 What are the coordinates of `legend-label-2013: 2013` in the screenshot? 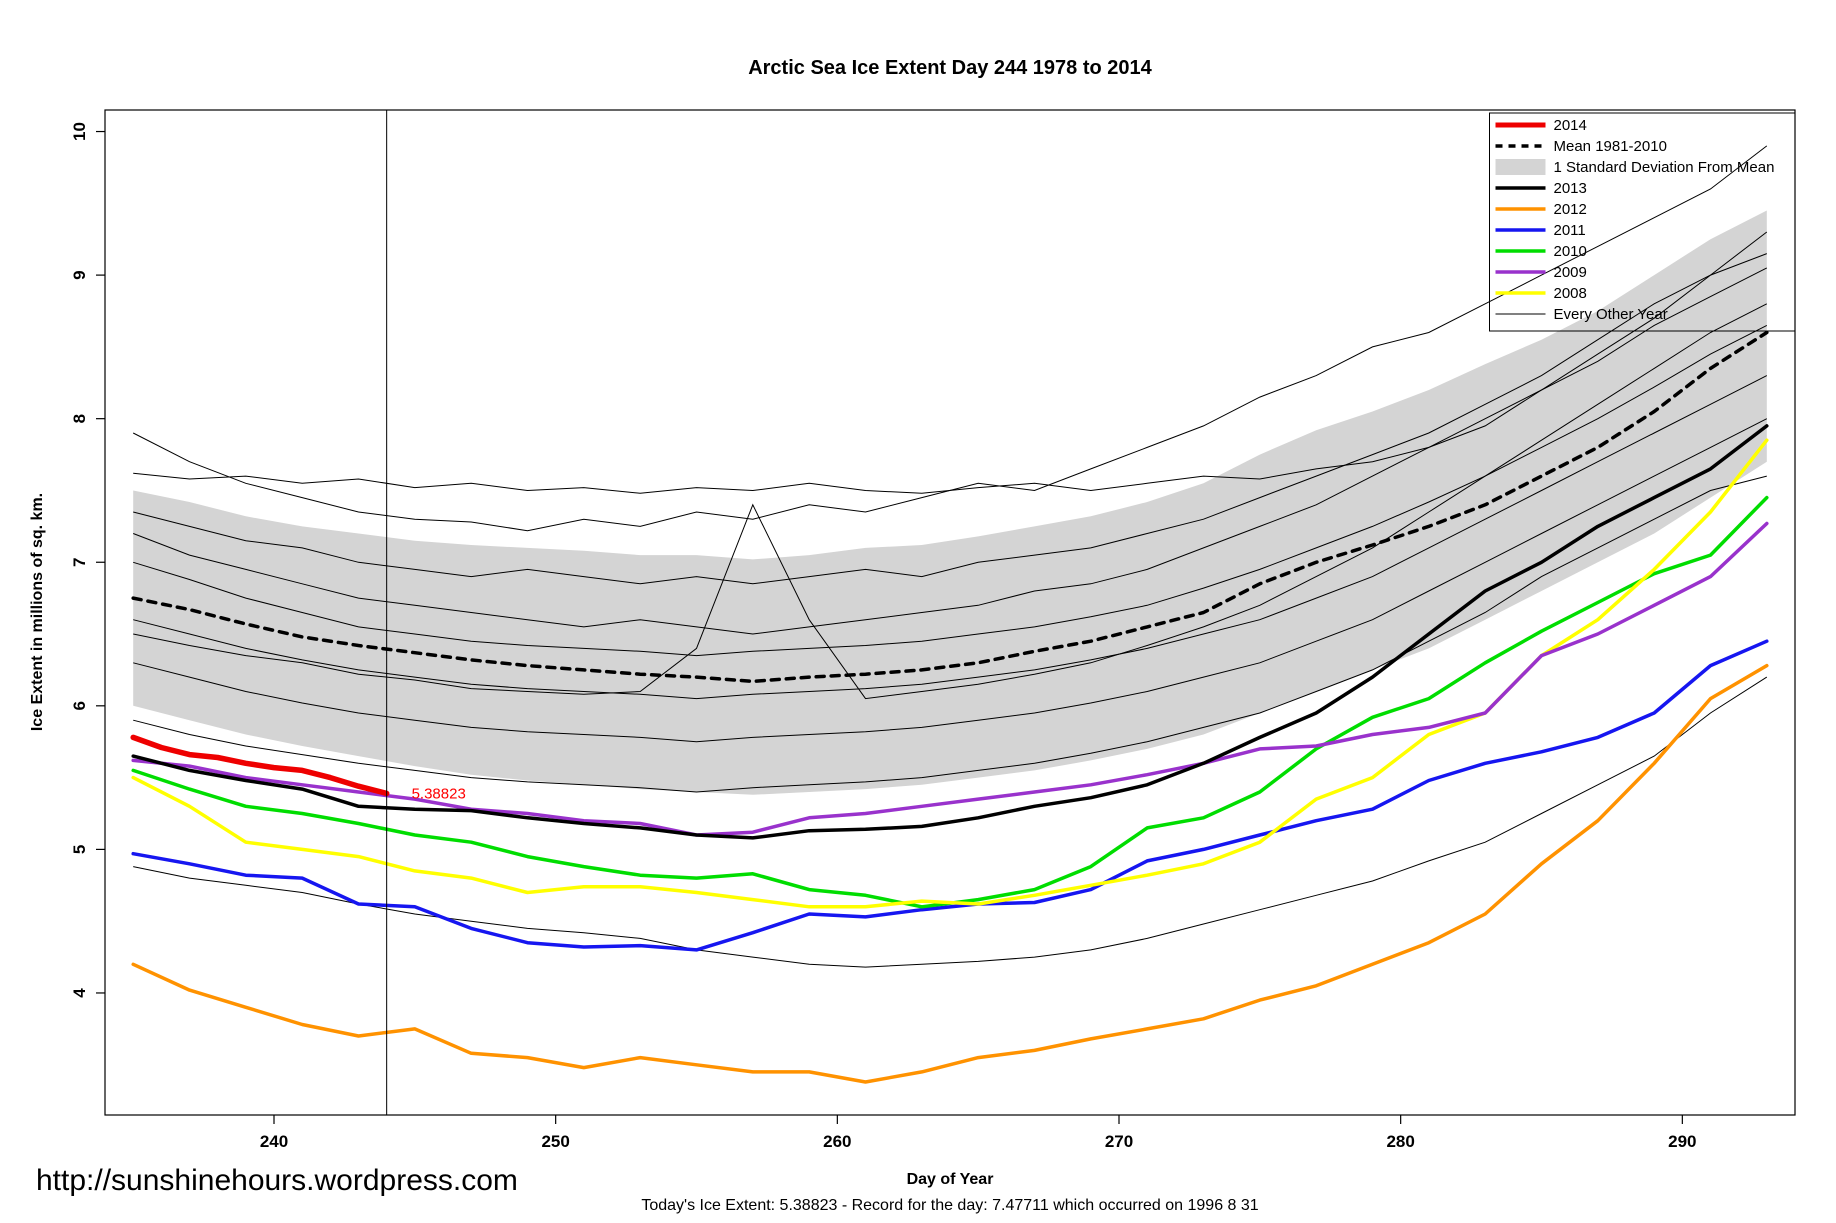 It's located at (1570, 188).